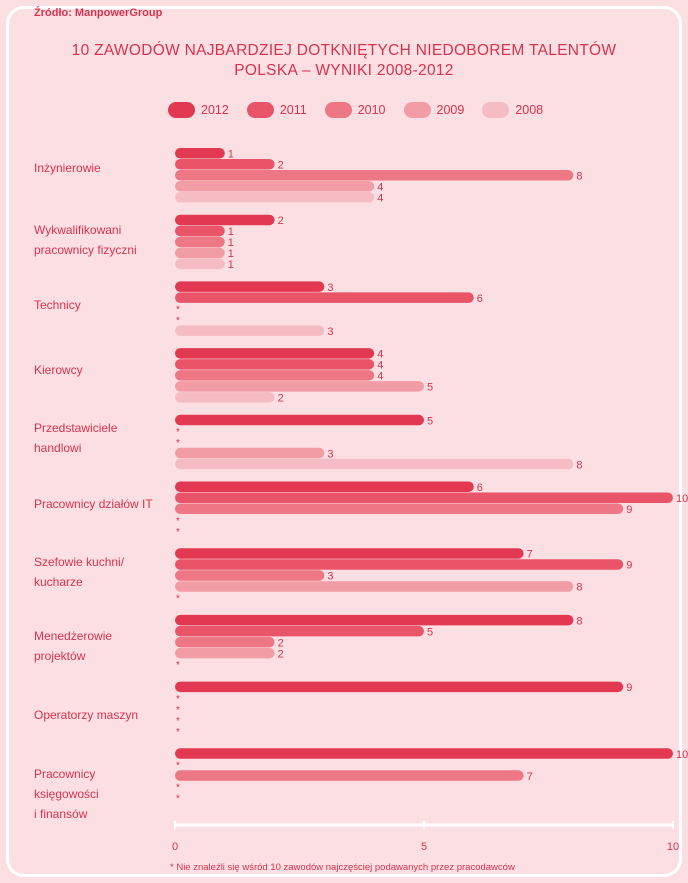 The height and width of the screenshot is (883, 688). What do you see at coordinates (57, 305) in the screenshot?
I see `category-label-technicy: Technicy` at bounding box center [57, 305].